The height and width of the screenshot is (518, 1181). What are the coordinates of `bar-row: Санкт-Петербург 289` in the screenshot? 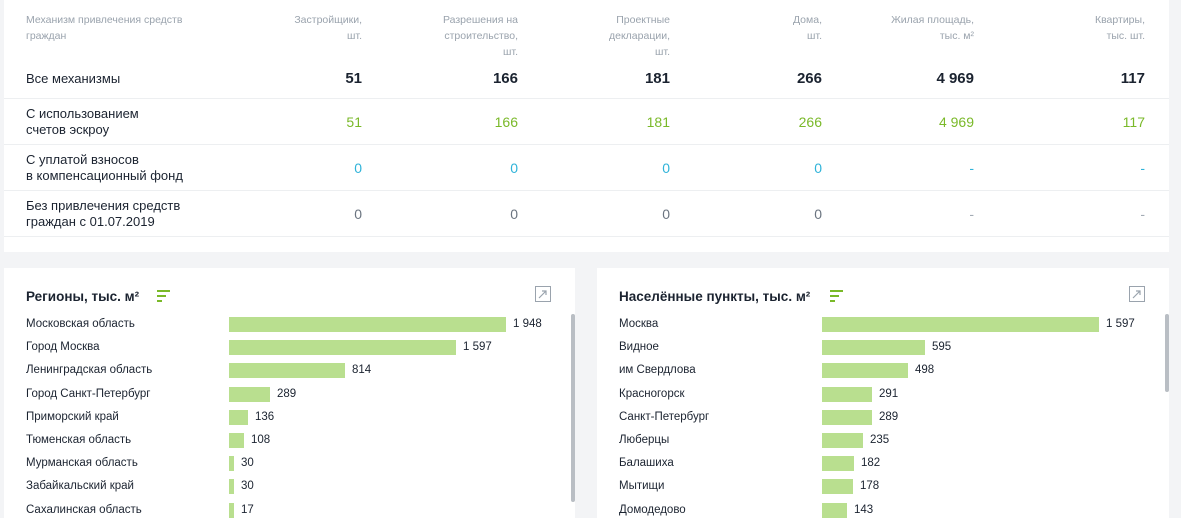 It's located at (883, 419).